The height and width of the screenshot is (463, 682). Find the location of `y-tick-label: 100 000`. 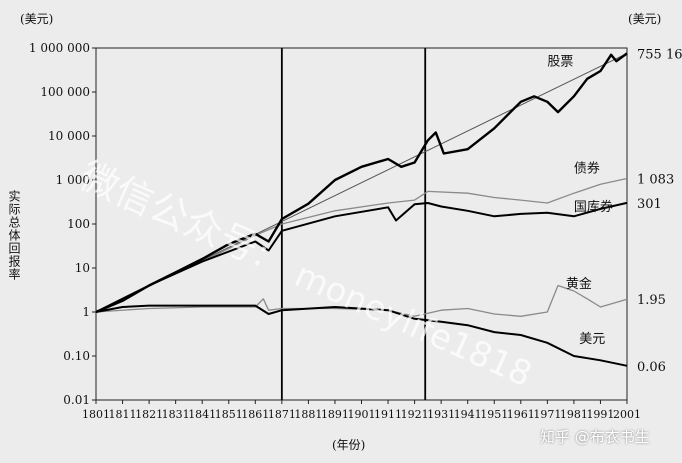

y-tick-label: 100 000 is located at coordinates (65, 92).